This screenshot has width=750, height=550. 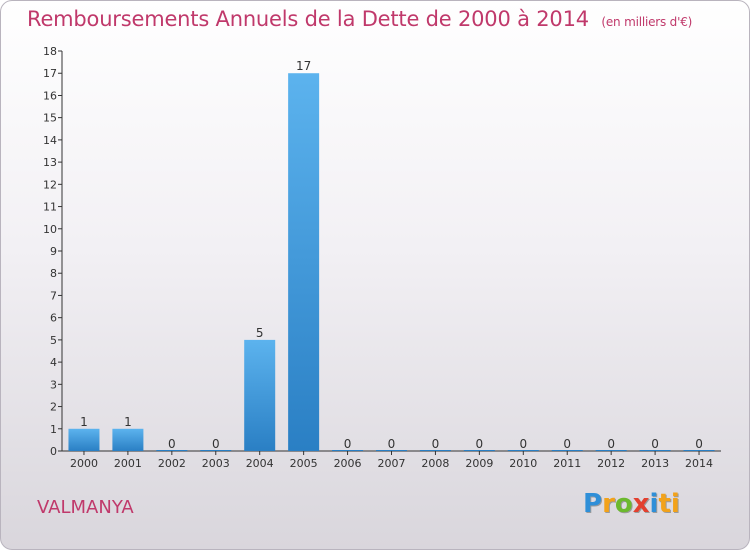 What do you see at coordinates (53, 340) in the screenshot?
I see `y-tick-label: 5` at bounding box center [53, 340].